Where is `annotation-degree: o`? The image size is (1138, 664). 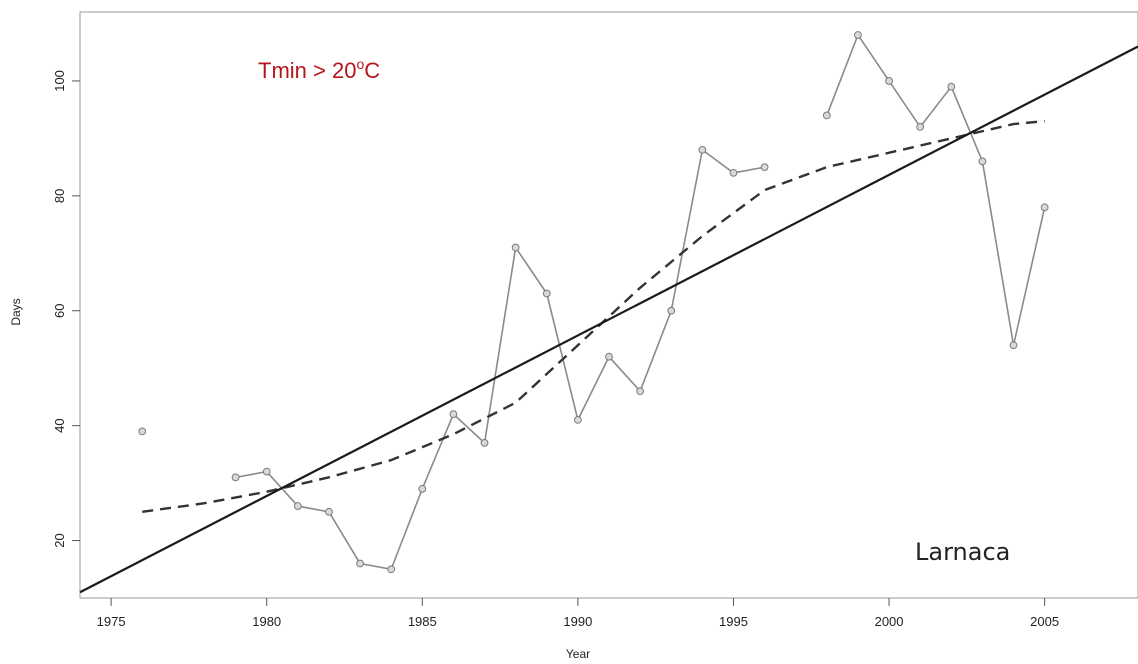
annotation-degree: o is located at coordinates (360, 64).